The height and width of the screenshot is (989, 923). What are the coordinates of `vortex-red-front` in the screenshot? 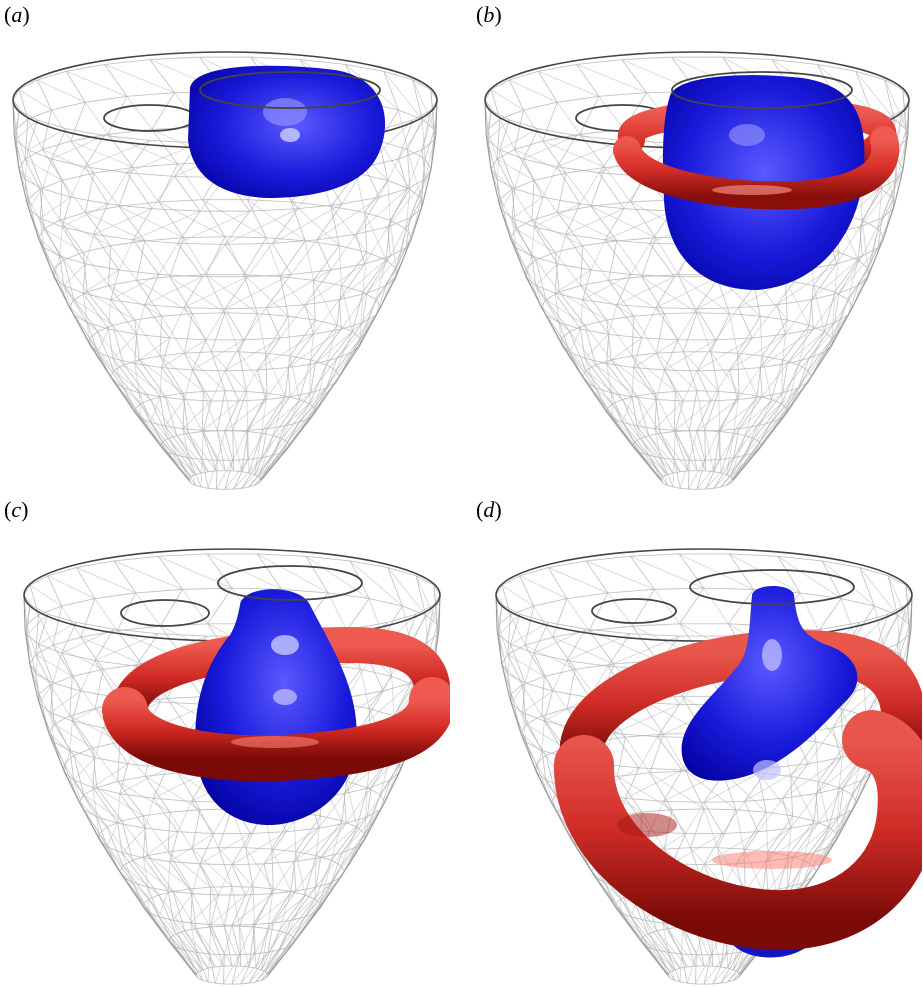 It's located at (756, 168).